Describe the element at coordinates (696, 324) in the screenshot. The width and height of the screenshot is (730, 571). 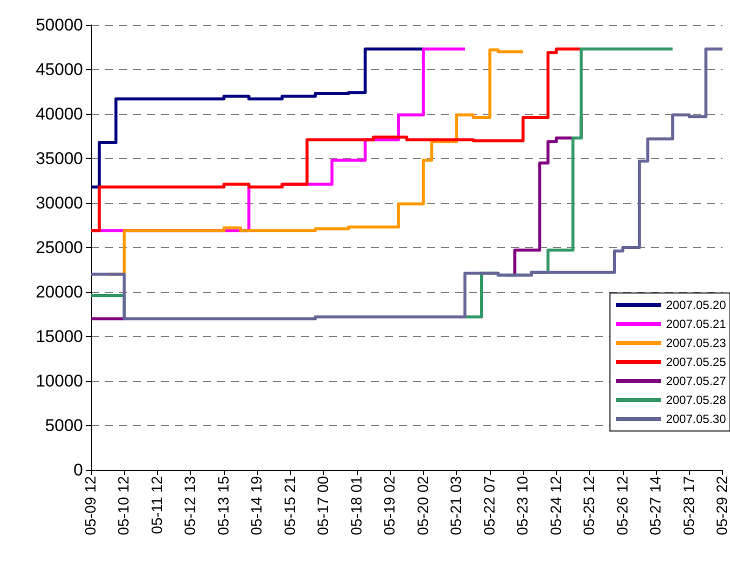
I see `legend-label: 2007.05.21` at that location.